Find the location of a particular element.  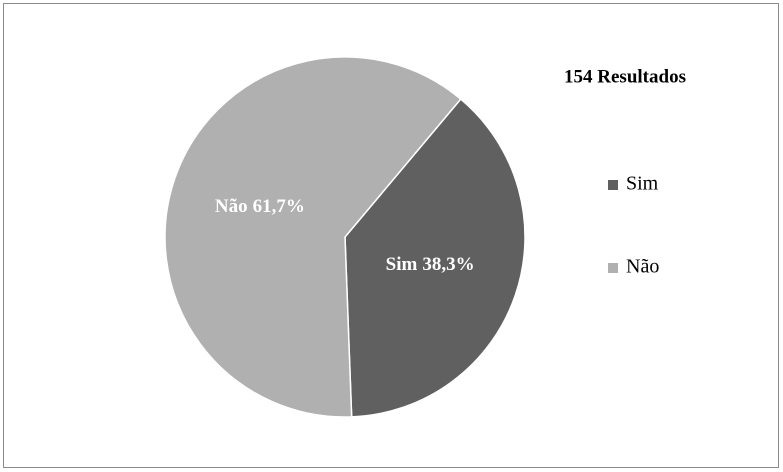

legend-label: Sim is located at coordinates (642, 184).